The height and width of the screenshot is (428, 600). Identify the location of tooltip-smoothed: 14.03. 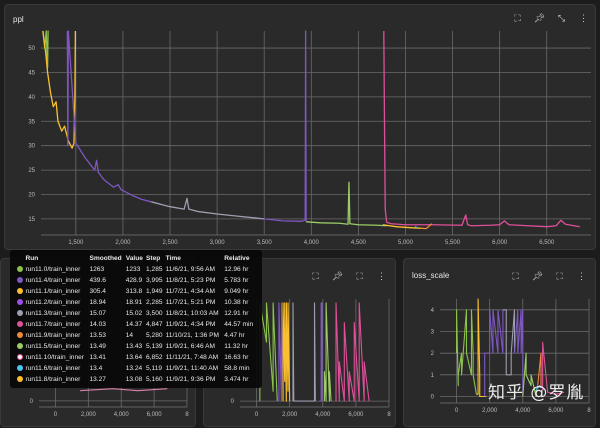
(97, 324).